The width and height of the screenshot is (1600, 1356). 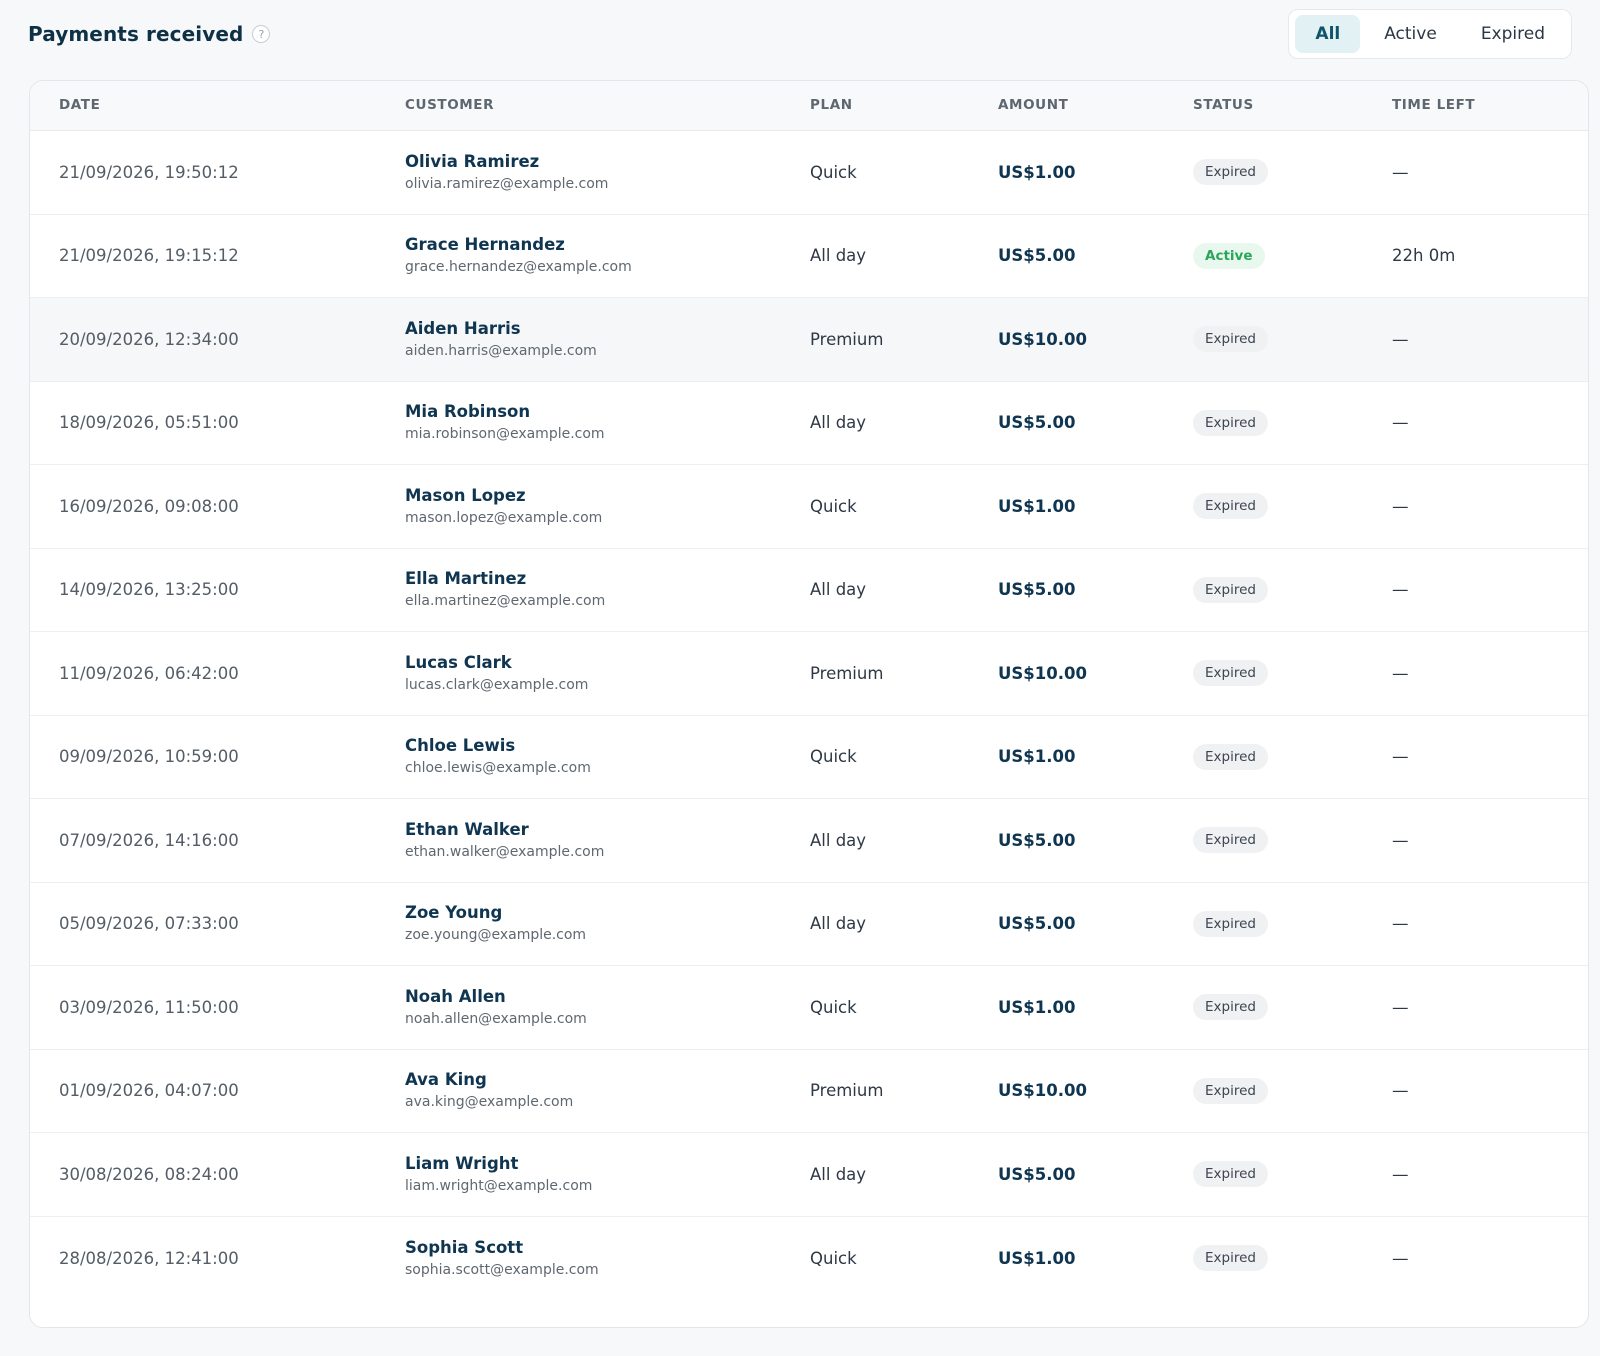 What do you see at coordinates (1434, 105) in the screenshot?
I see `column-header-time-left: TIME LEFT` at bounding box center [1434, 105].